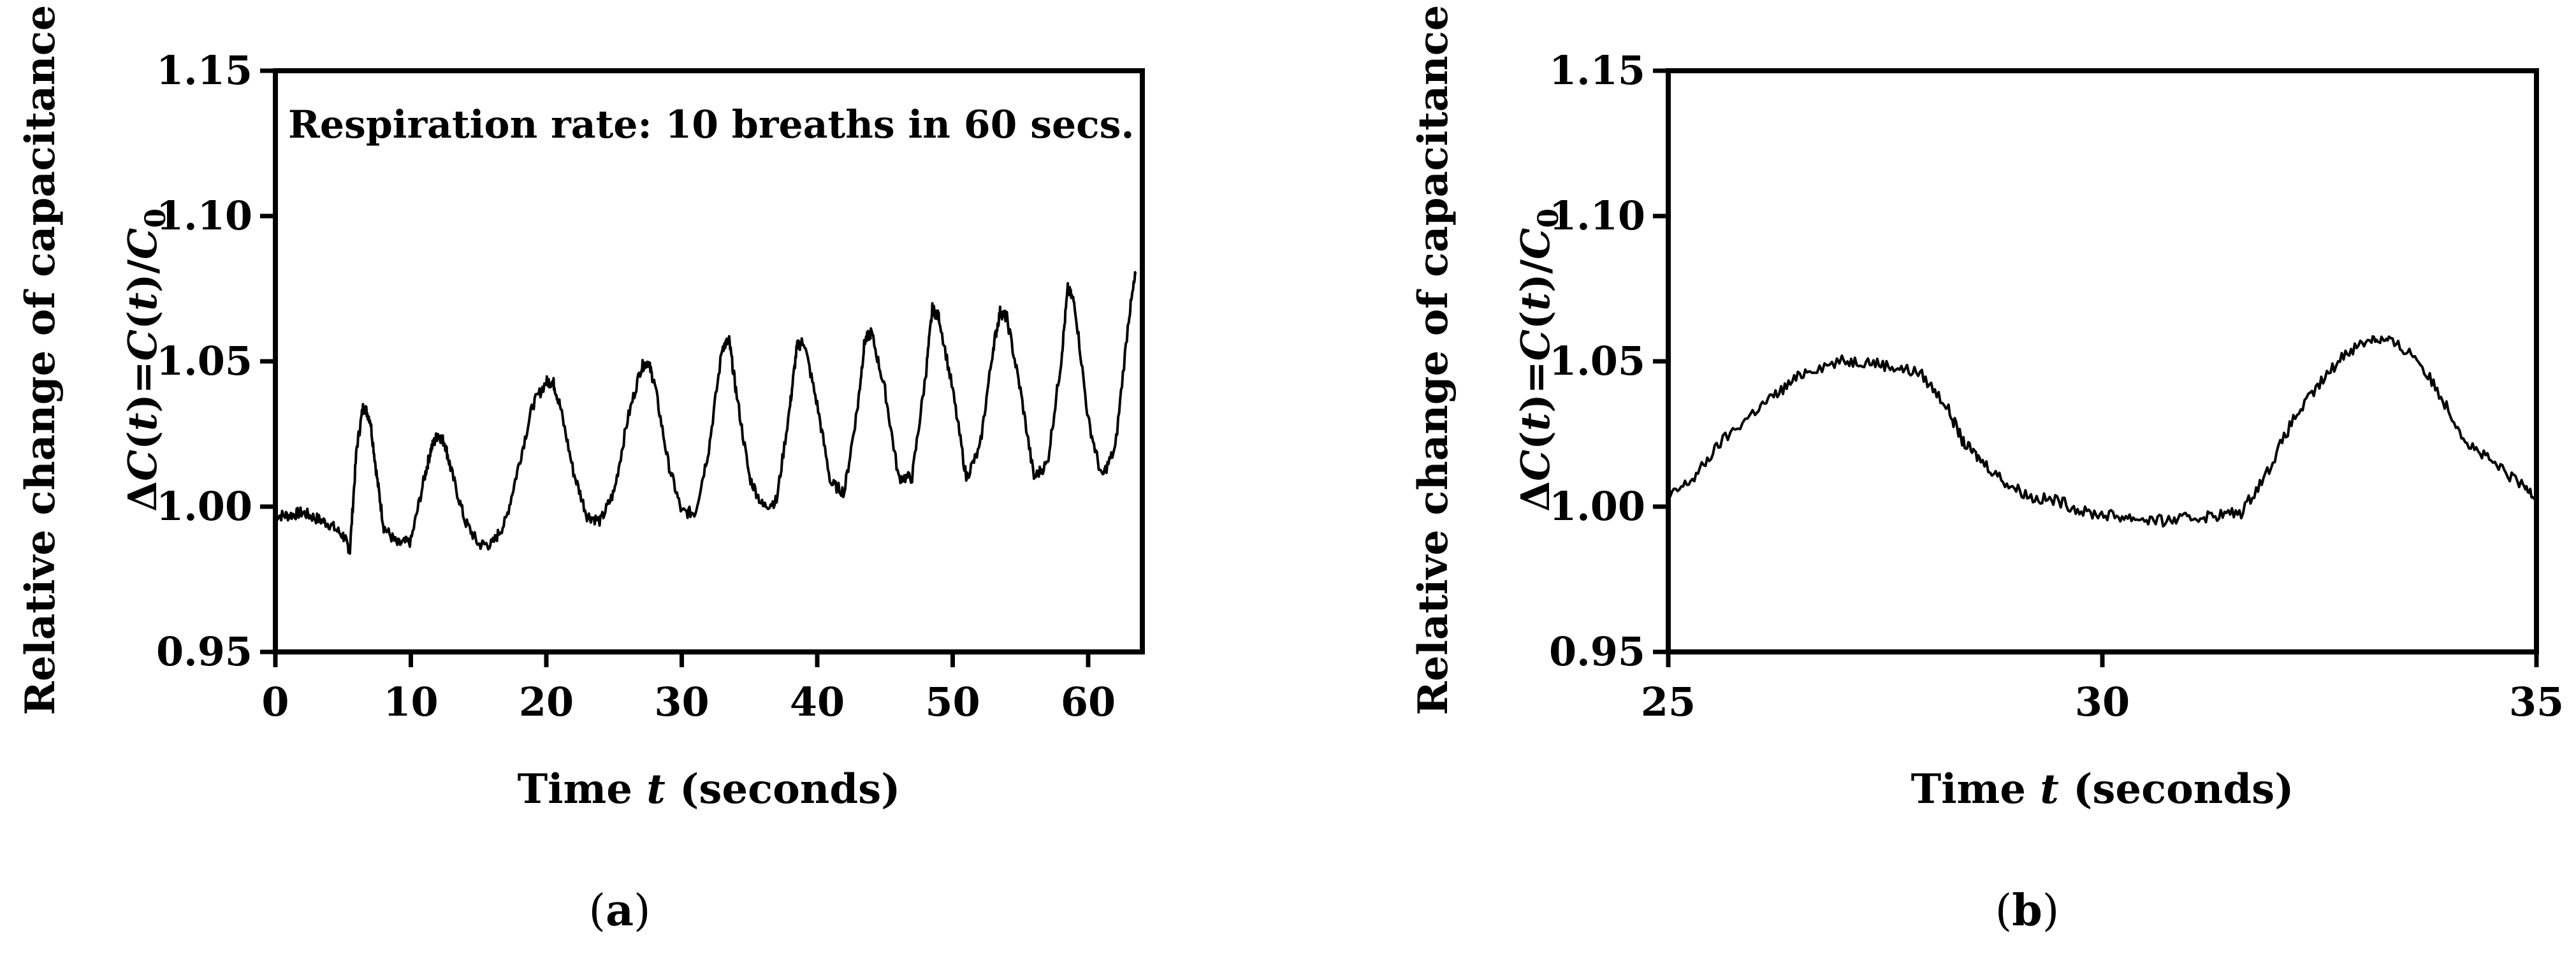 This screenshot has height=954, width=2576. Describe the element at coordinates (142, 320) in the screenshot. I see `panel-a-ylabel-formula-7: (` at that location.